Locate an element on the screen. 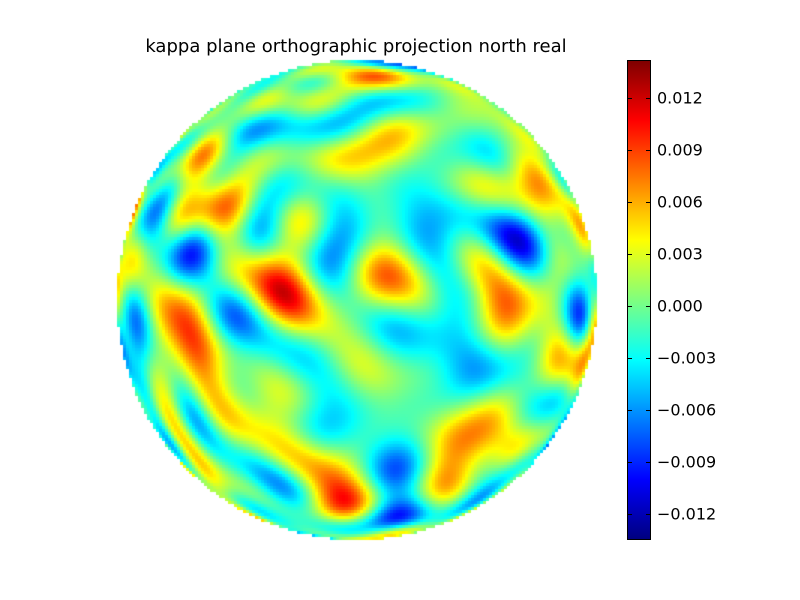  colorbar-tick-label: 0.006 is located at coordinates (680, 202).